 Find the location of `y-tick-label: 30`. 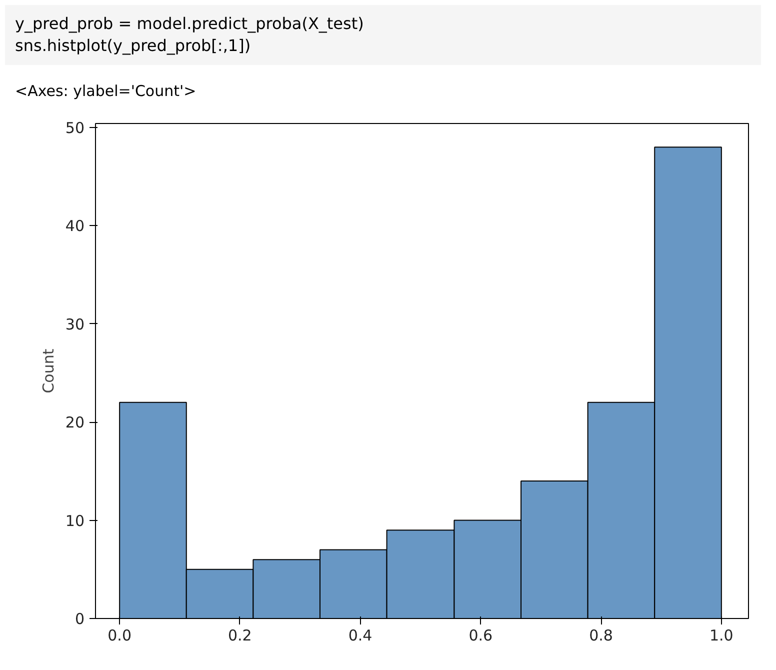

y-tick-label: 30 is located at coordinates (75, 325).